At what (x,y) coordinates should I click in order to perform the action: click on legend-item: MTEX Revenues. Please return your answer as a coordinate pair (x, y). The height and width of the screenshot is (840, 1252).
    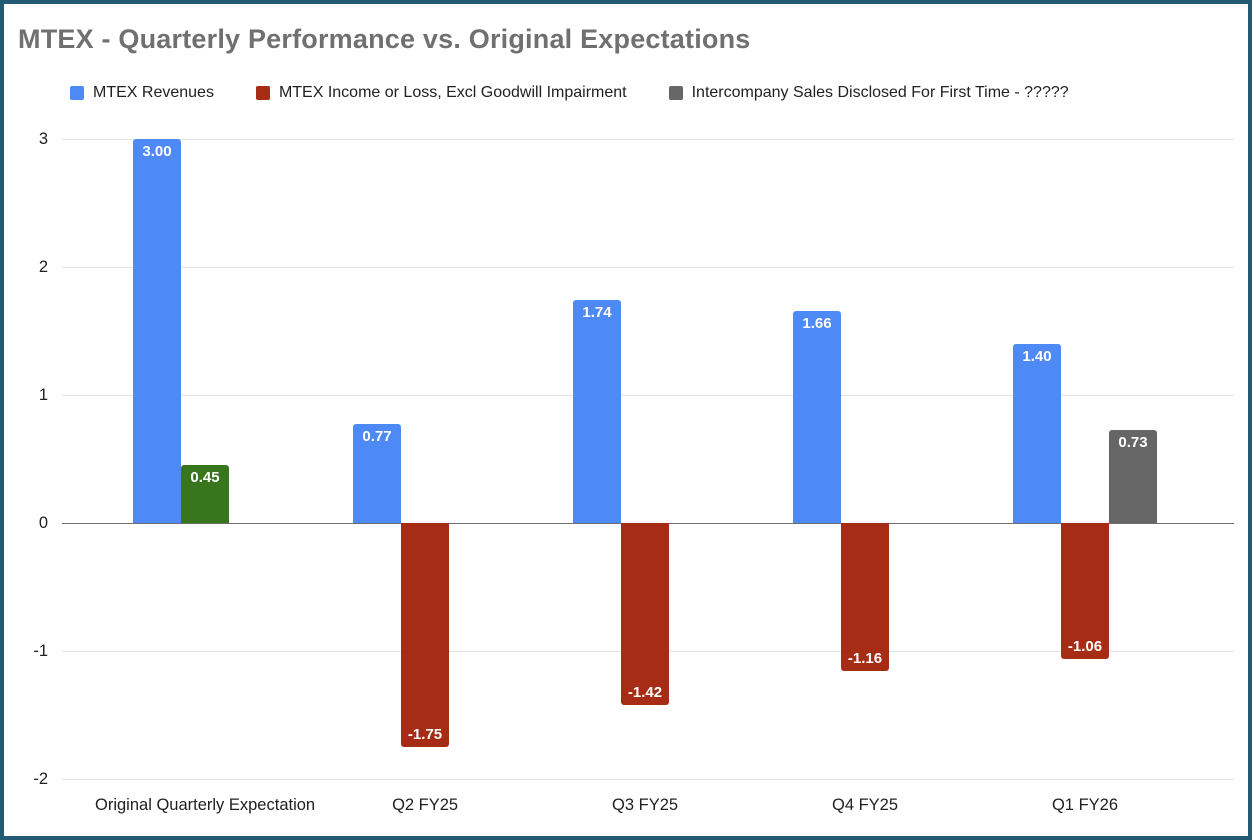
    Looking at the image, I should click on (142, 93).